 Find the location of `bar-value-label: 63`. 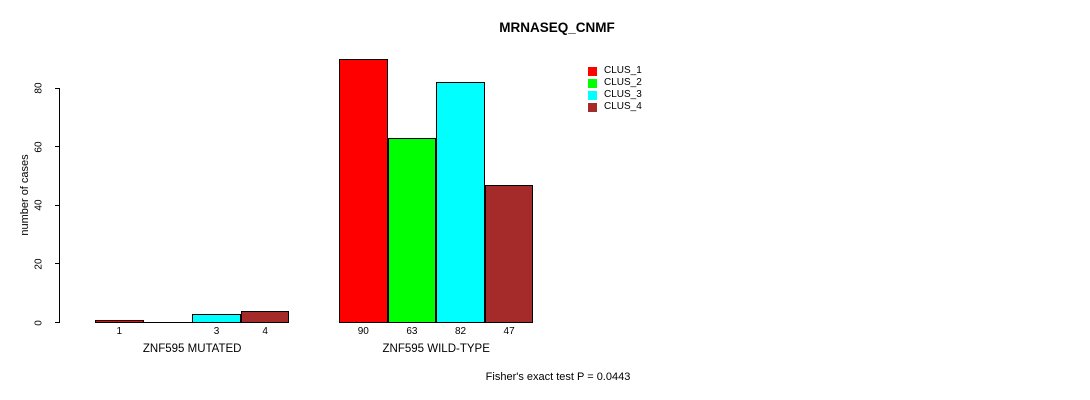

bar-value-label: 63 is located at coordinates (412, 331).